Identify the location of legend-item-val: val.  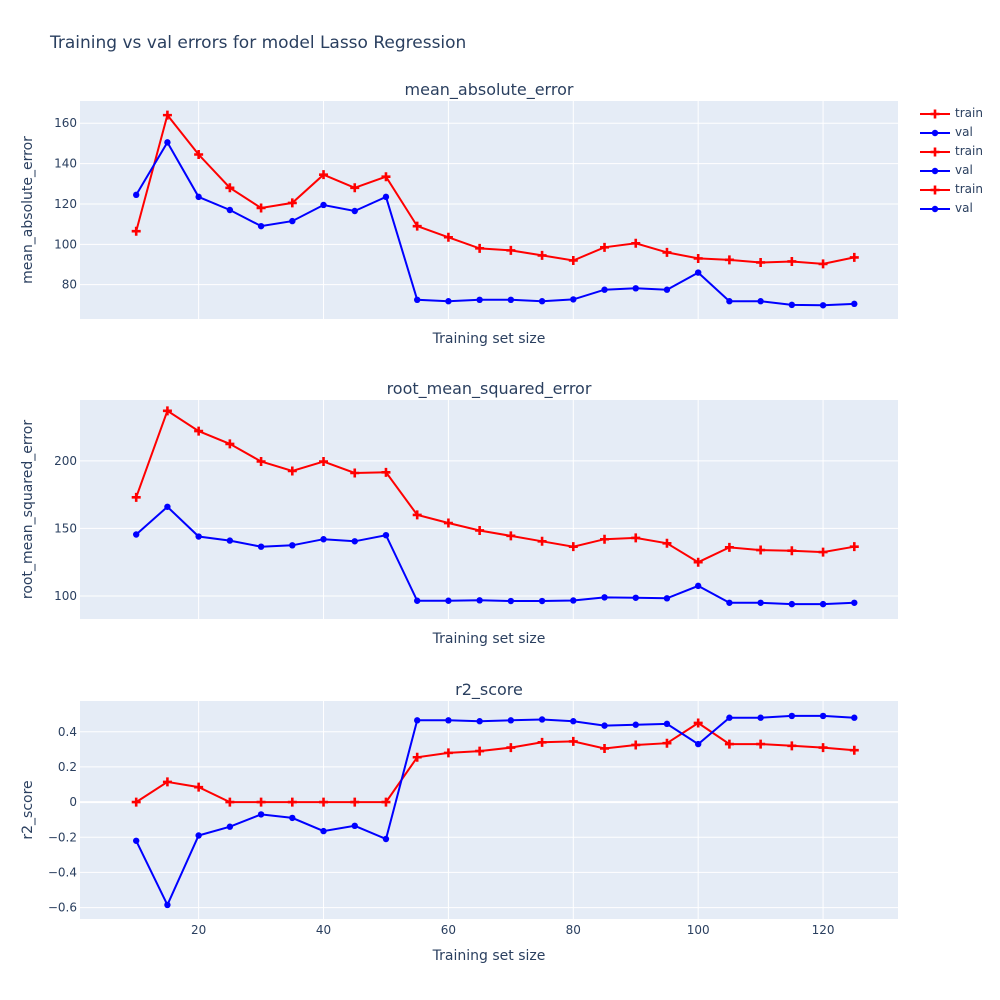
(958, 209).